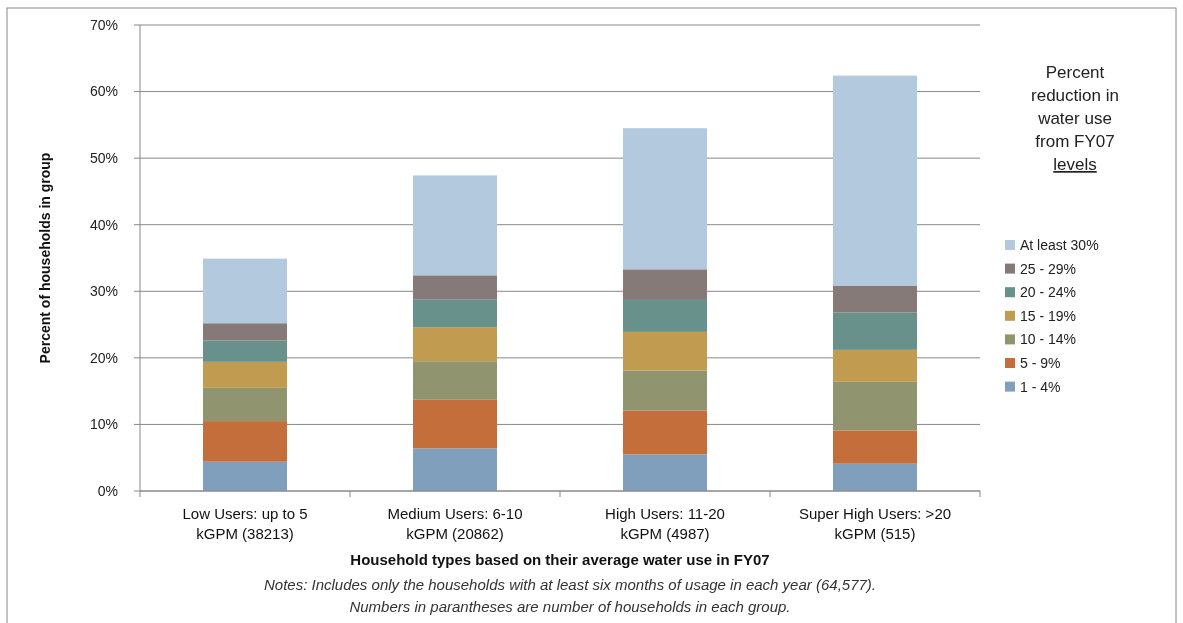  I want to click on y-tick-label: 40%, so click(103, 224).